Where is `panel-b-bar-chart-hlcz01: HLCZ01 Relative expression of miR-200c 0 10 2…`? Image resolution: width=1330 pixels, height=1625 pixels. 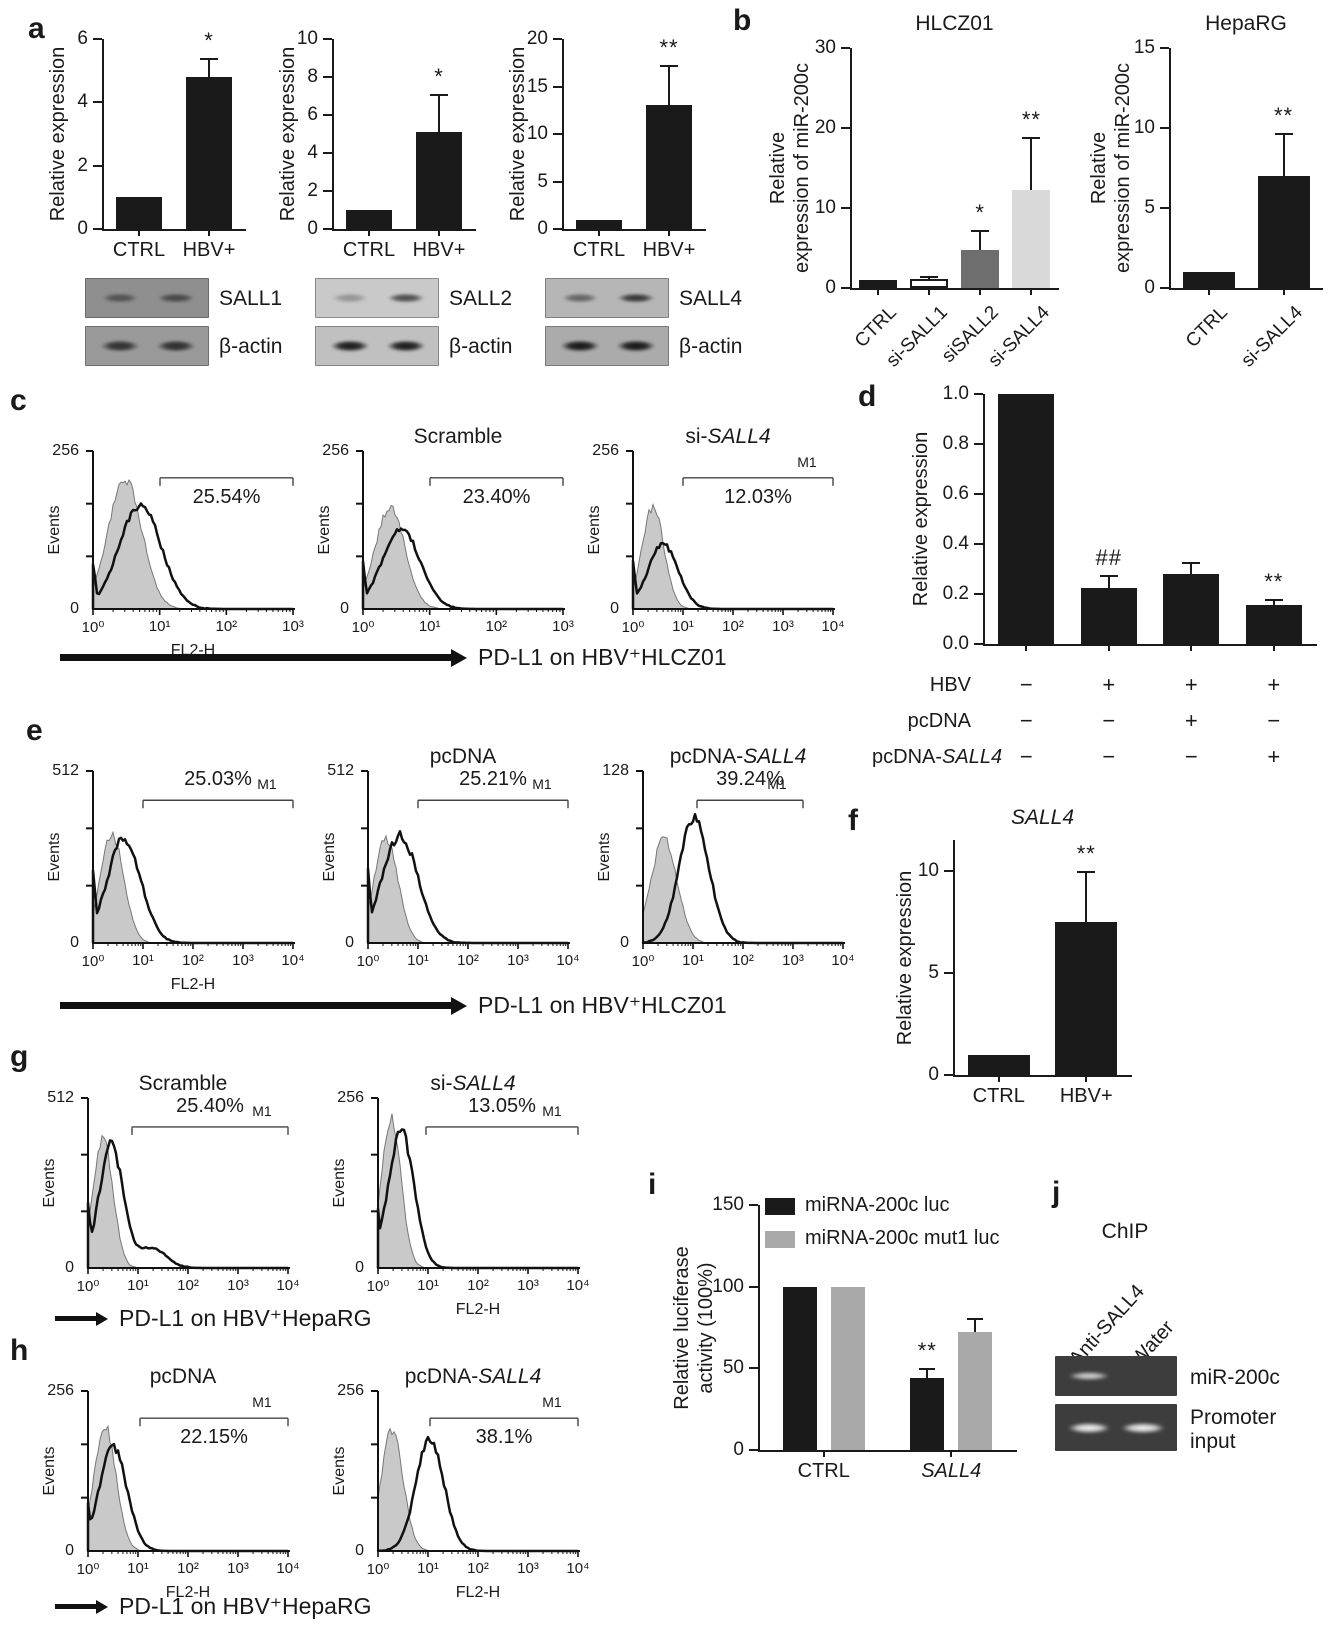
panel-b-bar-chart-hlcz01: HLCZ01 Relative expression of miR-200c 0 10 2… is located at coordinates (917, 212).